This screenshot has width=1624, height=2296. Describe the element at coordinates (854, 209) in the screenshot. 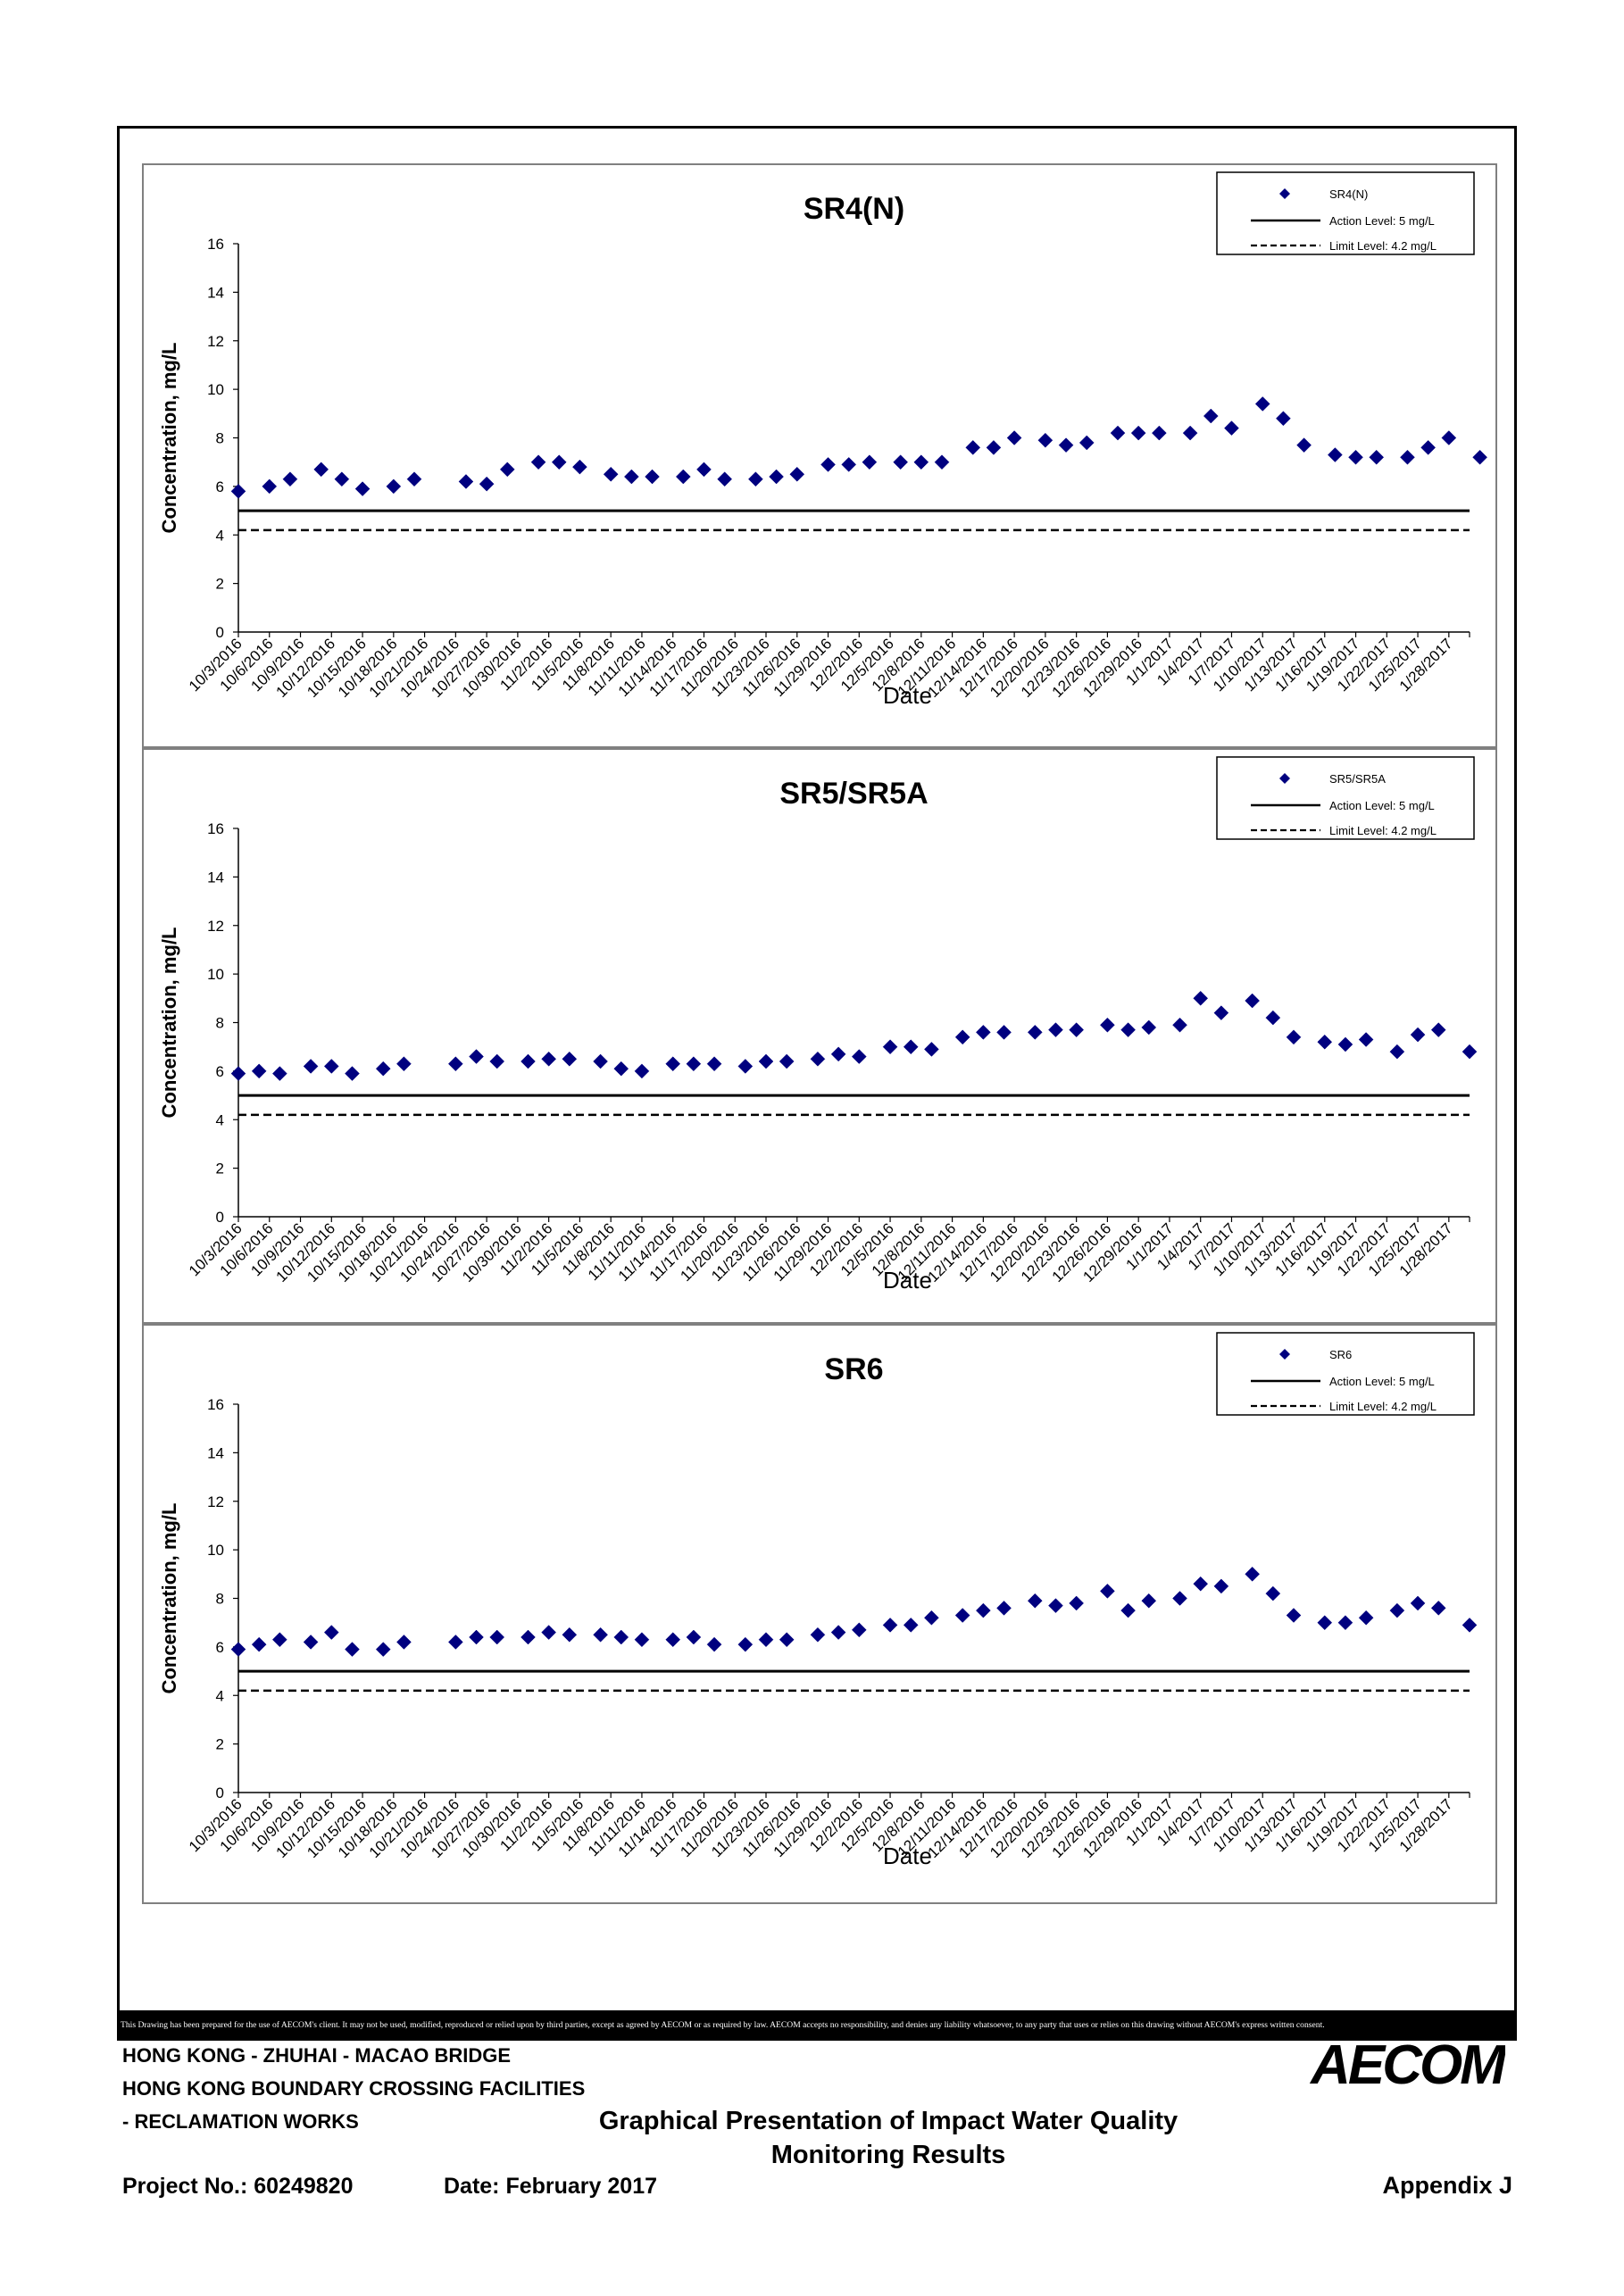

I see `chart-title: SR4(N)` at that location.